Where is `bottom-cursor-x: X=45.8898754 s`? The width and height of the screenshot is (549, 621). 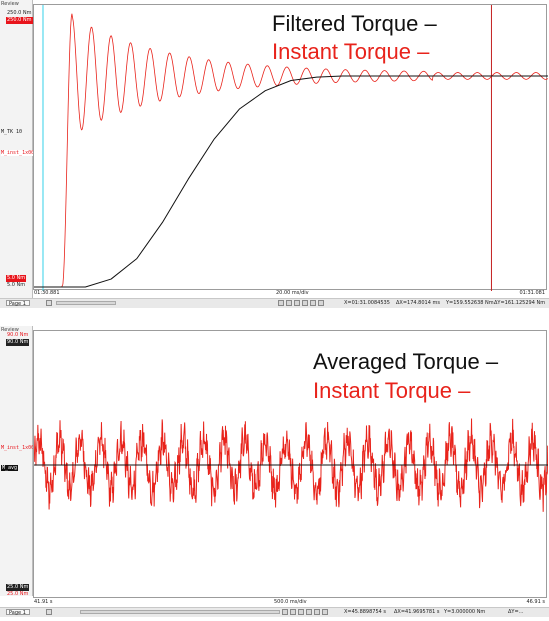
bottom-cursor-x: X=45.8898754 s is located at coordinates (365, 612).